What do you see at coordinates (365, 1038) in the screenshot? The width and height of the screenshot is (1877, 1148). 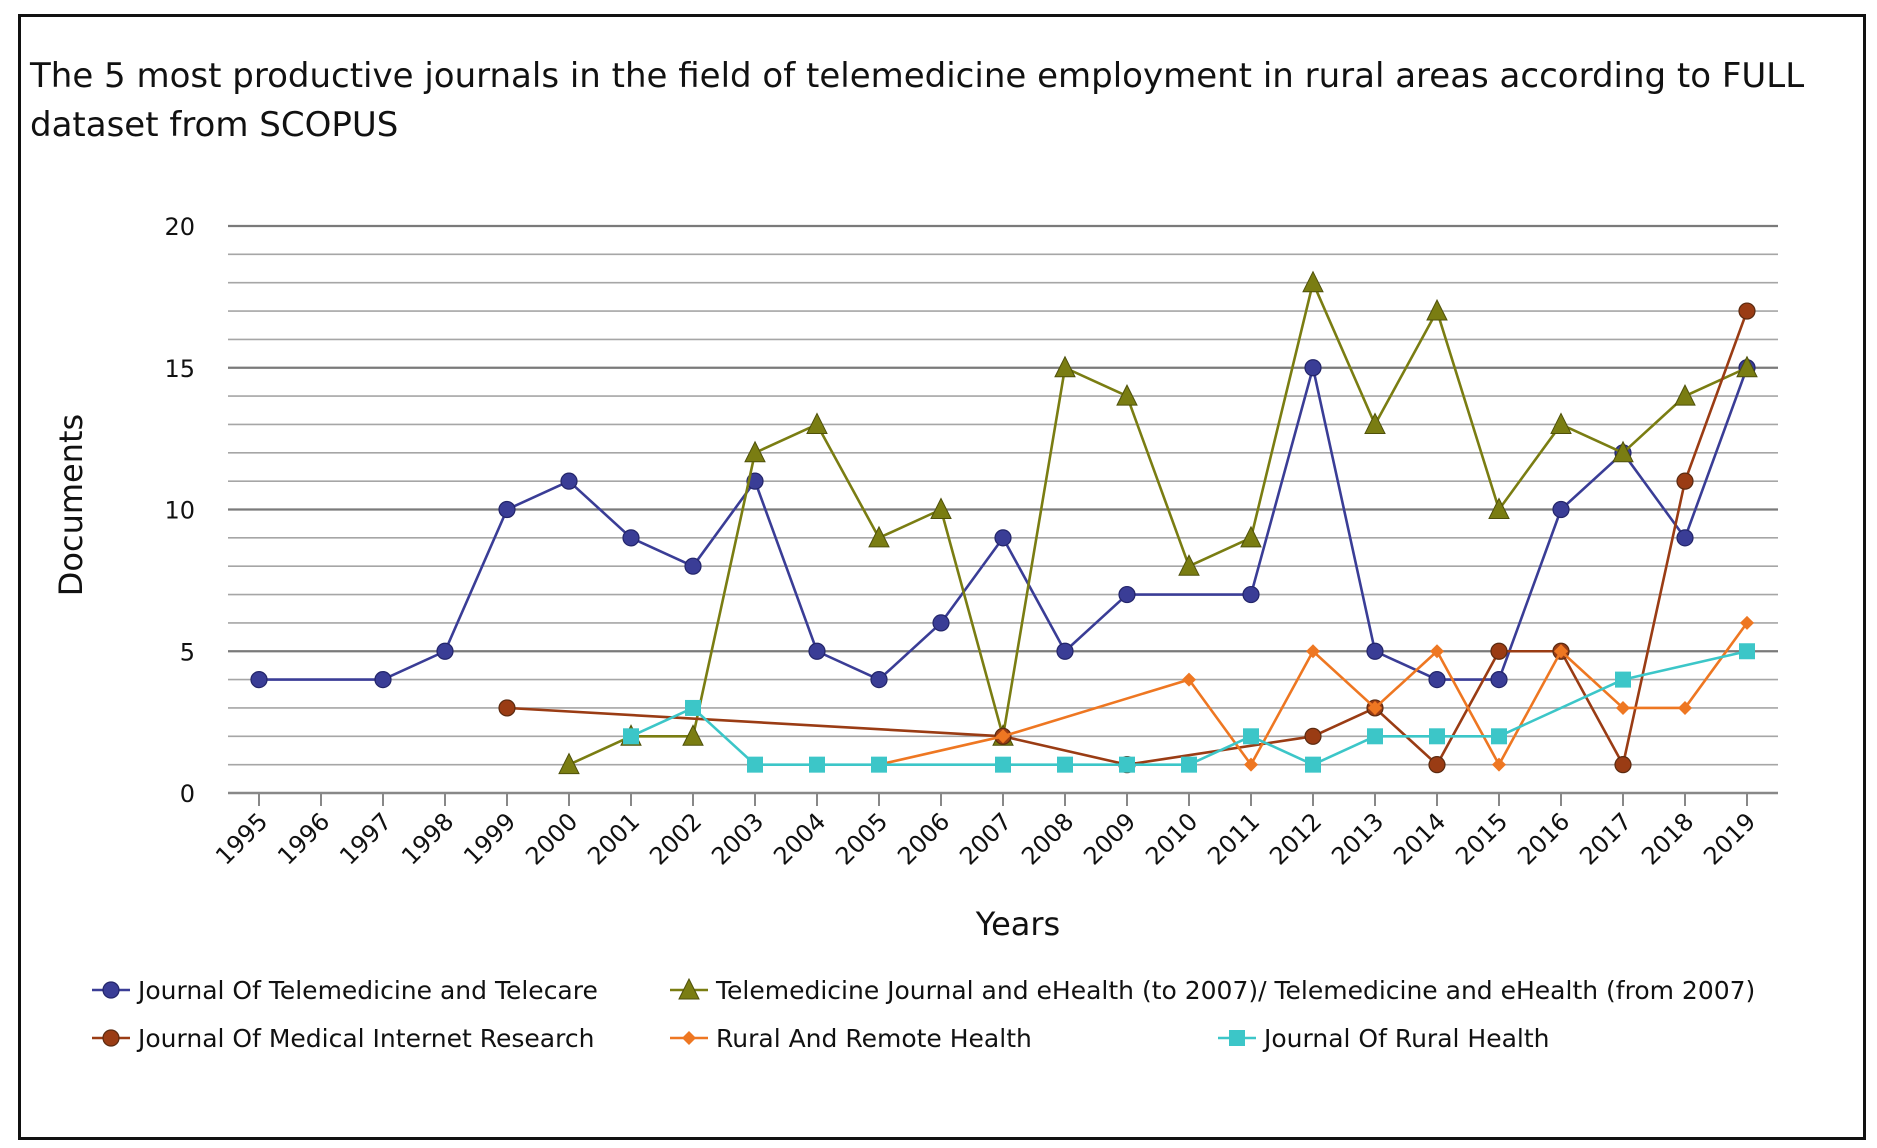 I see `legend-label: Journal Of Medical Internet Research` at bounding box center [365, 1038].